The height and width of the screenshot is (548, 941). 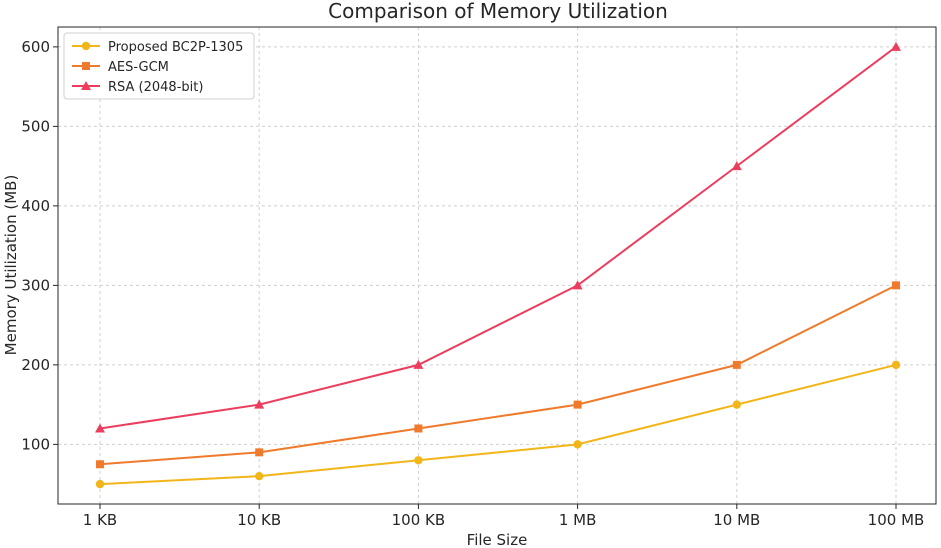 I want to click on legend-item: AES-GCM, so click(x=120, y=67).